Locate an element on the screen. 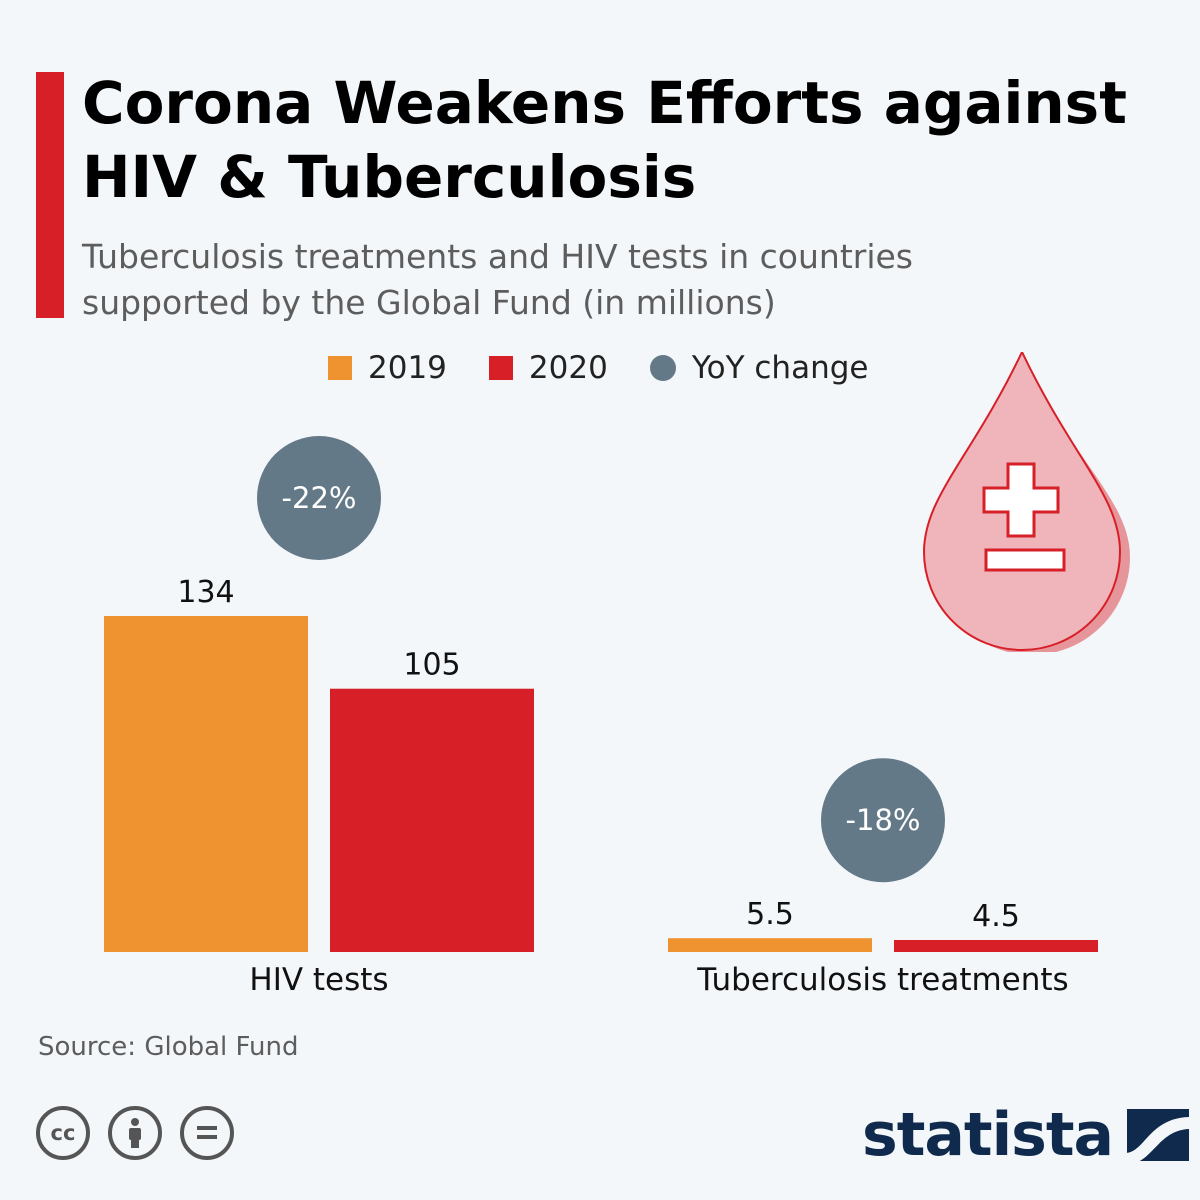 The height and width of the screenshot is (1200, 1200). legend-swatch-2020 is located at coordinates (500, 368).